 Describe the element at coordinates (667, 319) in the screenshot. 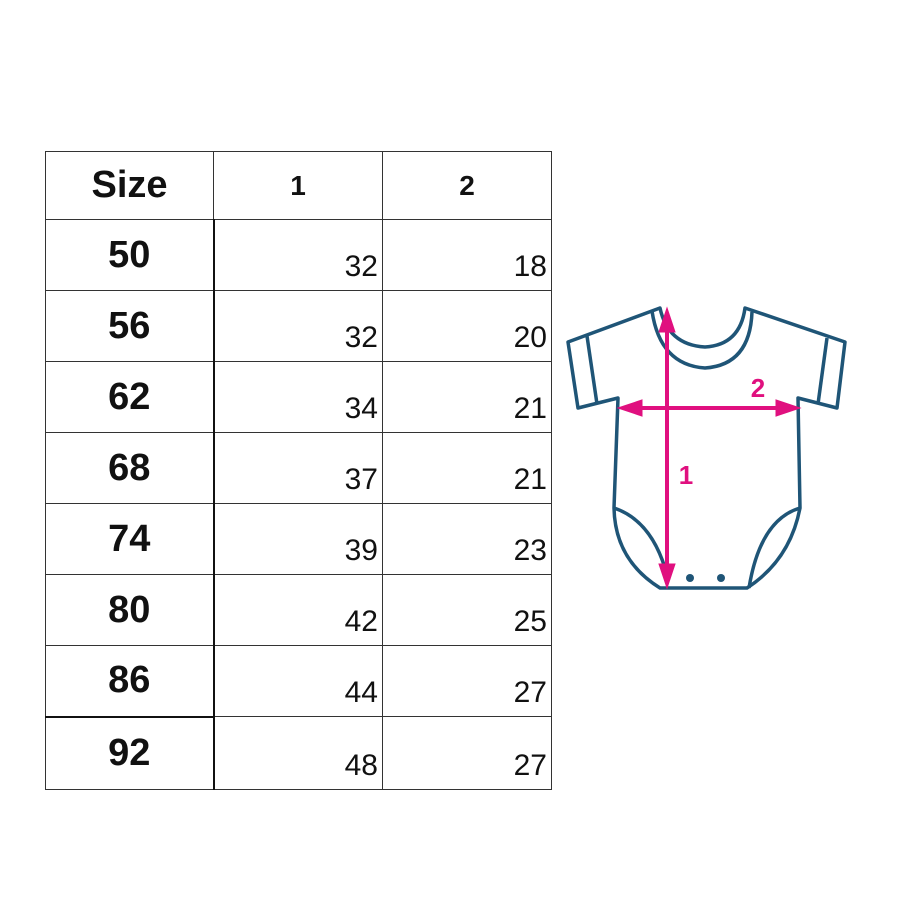

I see `arrow-head-up-icon` at that location.